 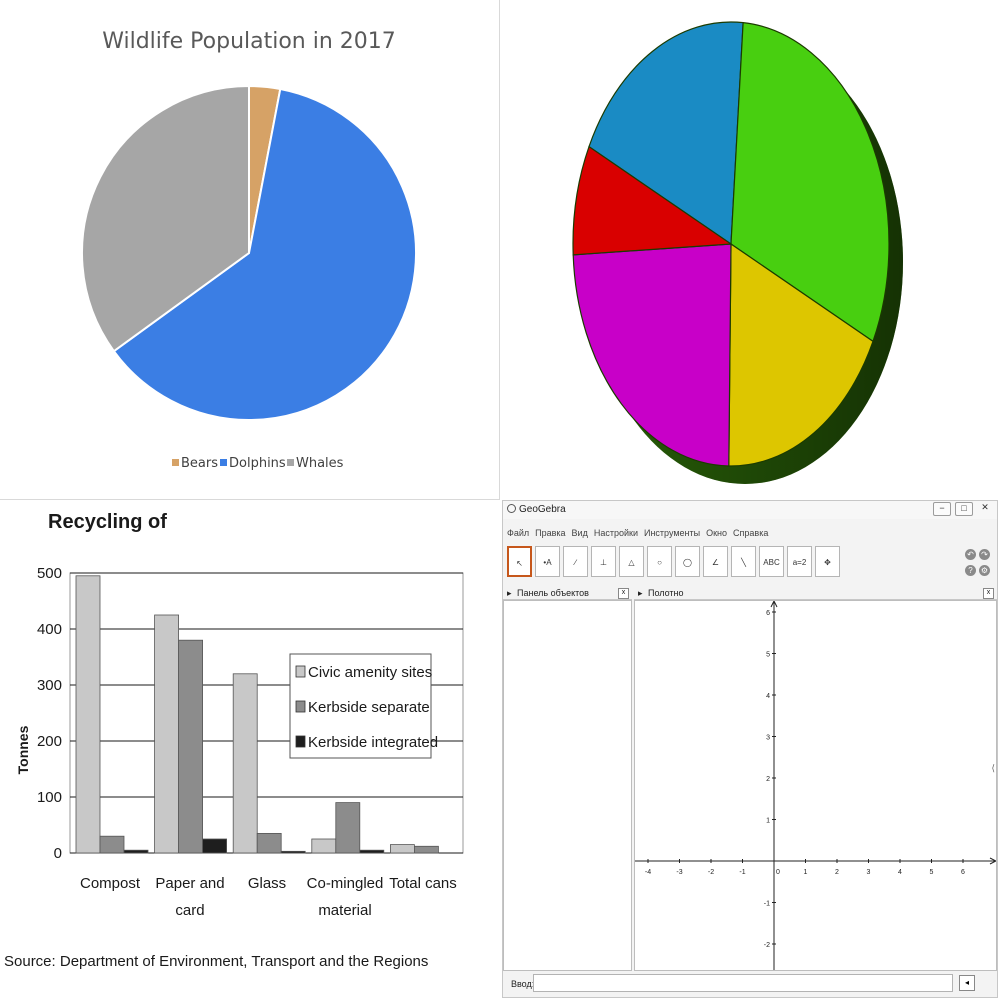 I want to click on title-bar: GeoGebra − □ ✕, so click(x=750, y=510).